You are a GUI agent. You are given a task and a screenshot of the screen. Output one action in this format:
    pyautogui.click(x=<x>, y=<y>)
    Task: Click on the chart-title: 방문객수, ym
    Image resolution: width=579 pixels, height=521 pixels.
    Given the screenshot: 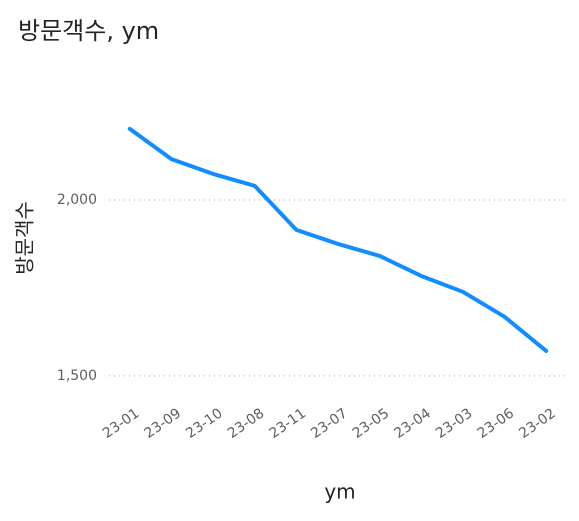 What is the action you would take?
    pyautogui.click(x=88, y=31)
    